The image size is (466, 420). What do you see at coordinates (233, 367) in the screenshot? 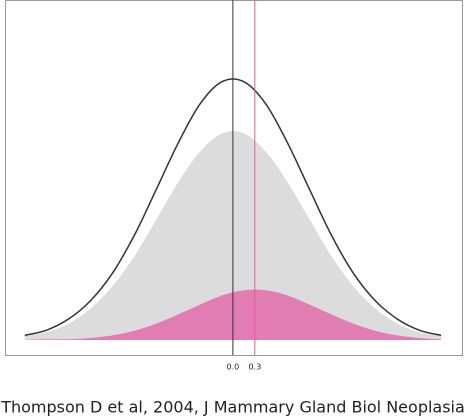
I see `x-tick-label: 0.0` at bounding box center [233, 367].